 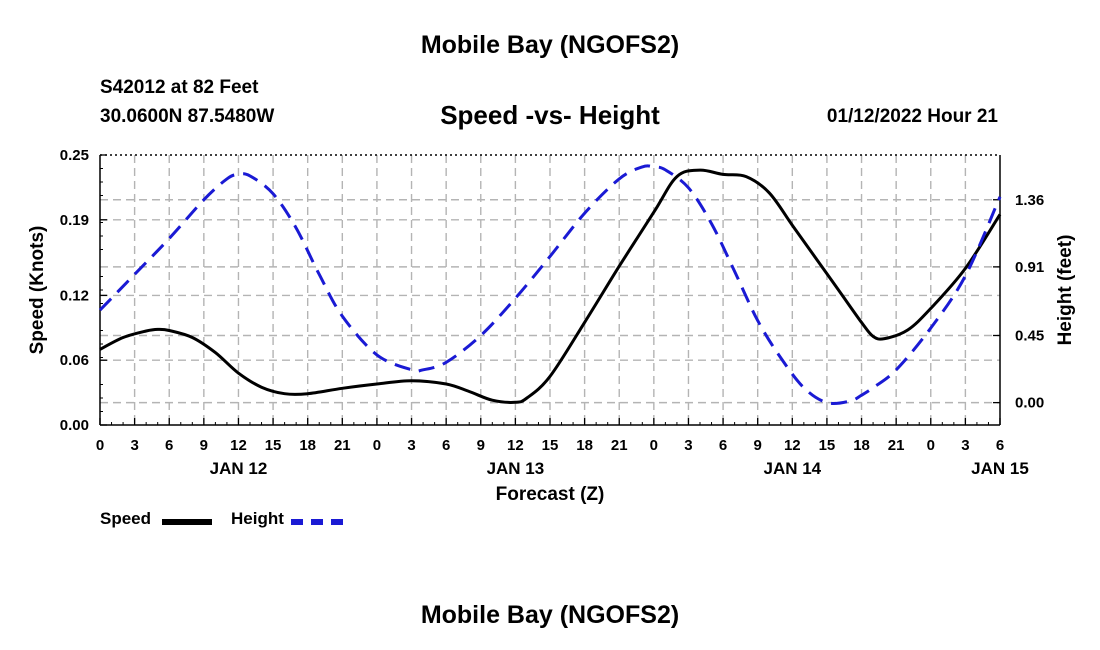 I want to click on y2-axis-title: Height (feet), so click(x=1065, y=290).